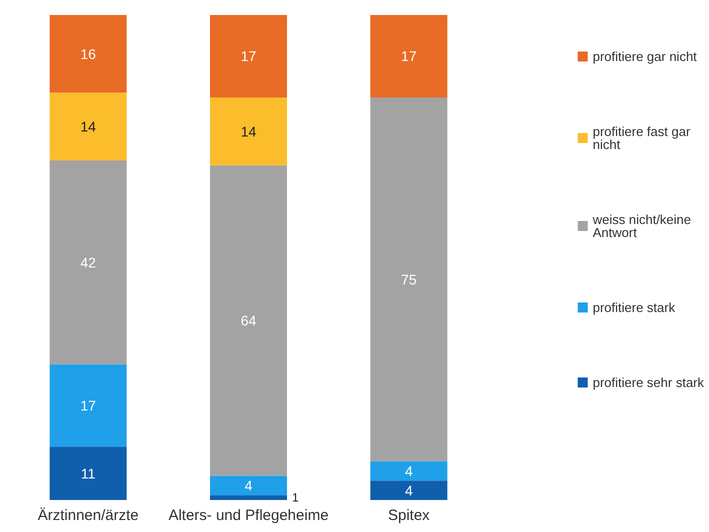 The width and height of the screenshot is (709, 532). Describe the element at coordinates (634, 307) in the screenshot. I see `legend-label: profitiere stark` at that location.